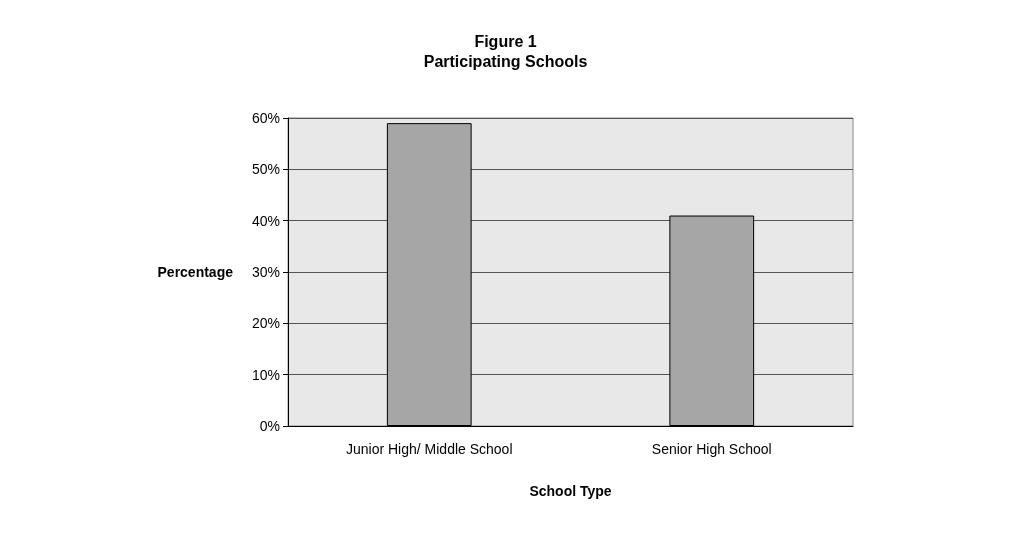 The height and width of the screenshot is (542, 1011). What do you see at coordinates (265, 220) in the screenshot?
I see `y-tick-label: 40%` at bounding box center [265, 220].